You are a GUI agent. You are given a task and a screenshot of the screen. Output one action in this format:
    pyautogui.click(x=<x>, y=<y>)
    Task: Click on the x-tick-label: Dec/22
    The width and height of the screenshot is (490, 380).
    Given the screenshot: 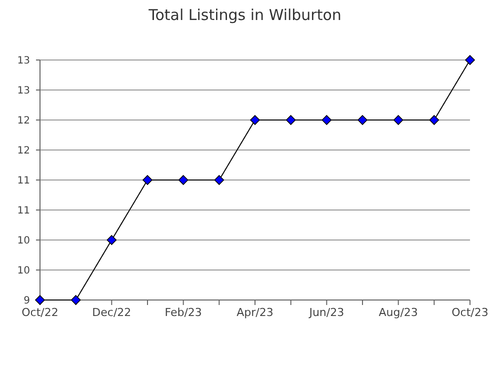 What is the action you would take?
    pyautogui.click(x=112, y=312)
    